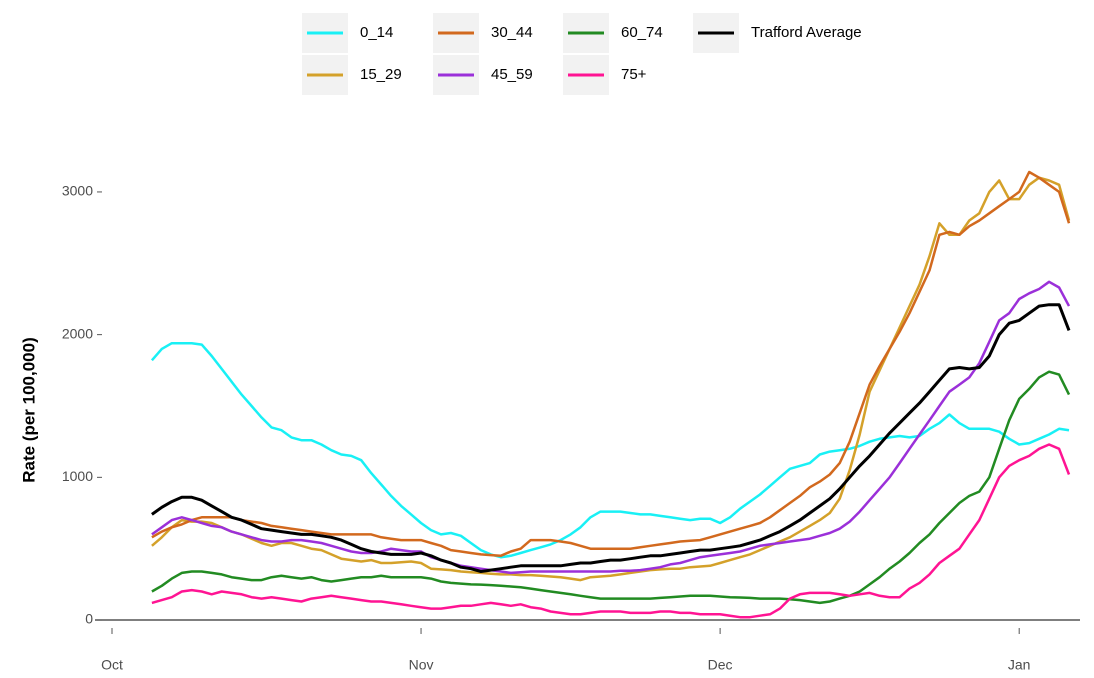 Image resolution: width=1094 pixels, height=678 pixels. What do you see at coordinates (77, 476) in the screenshot?
I see `y-tick-label: 1000` at bounding box center [77, 476].